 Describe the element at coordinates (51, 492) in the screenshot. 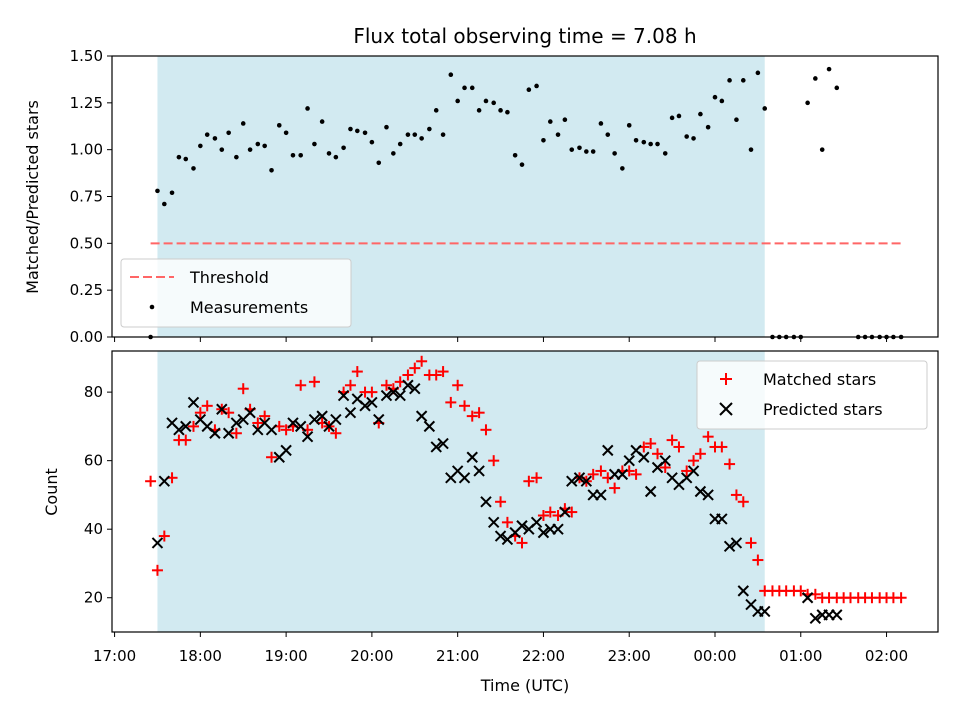

I see `bottom-y-axis-label: Count` at that location.